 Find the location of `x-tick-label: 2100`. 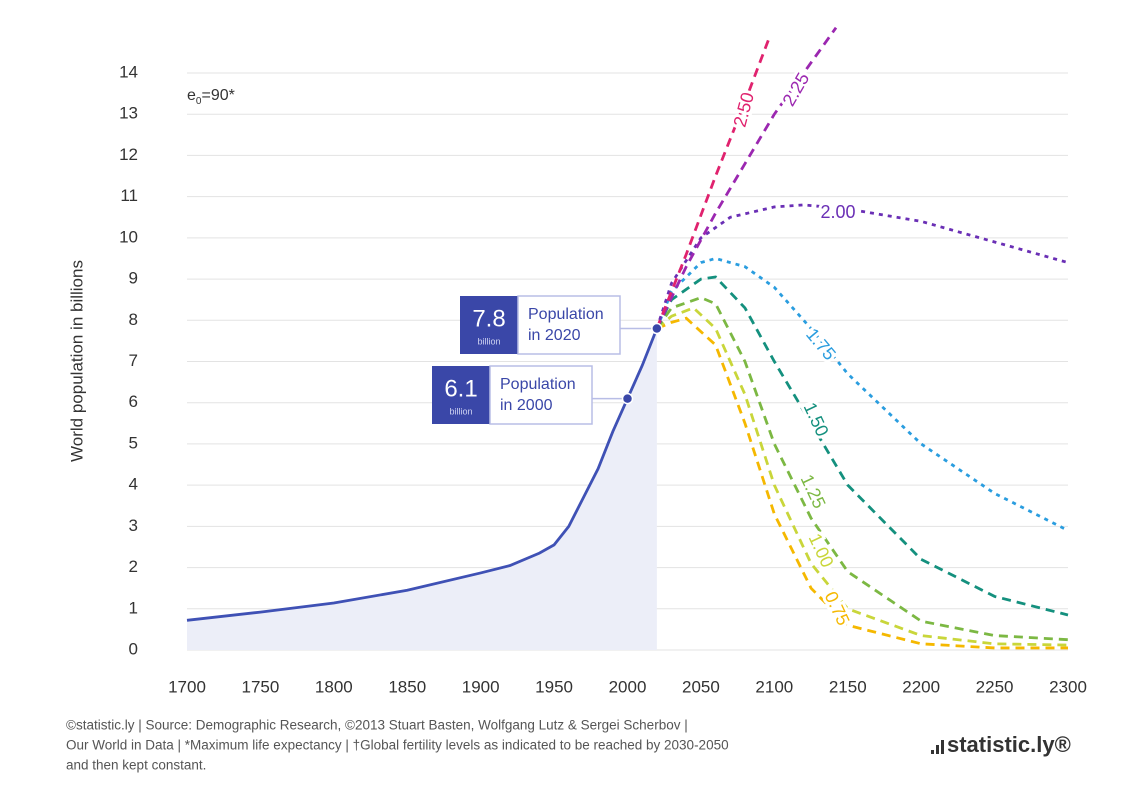

x-tick-label: 2100 is located at coordinates (774, 686).